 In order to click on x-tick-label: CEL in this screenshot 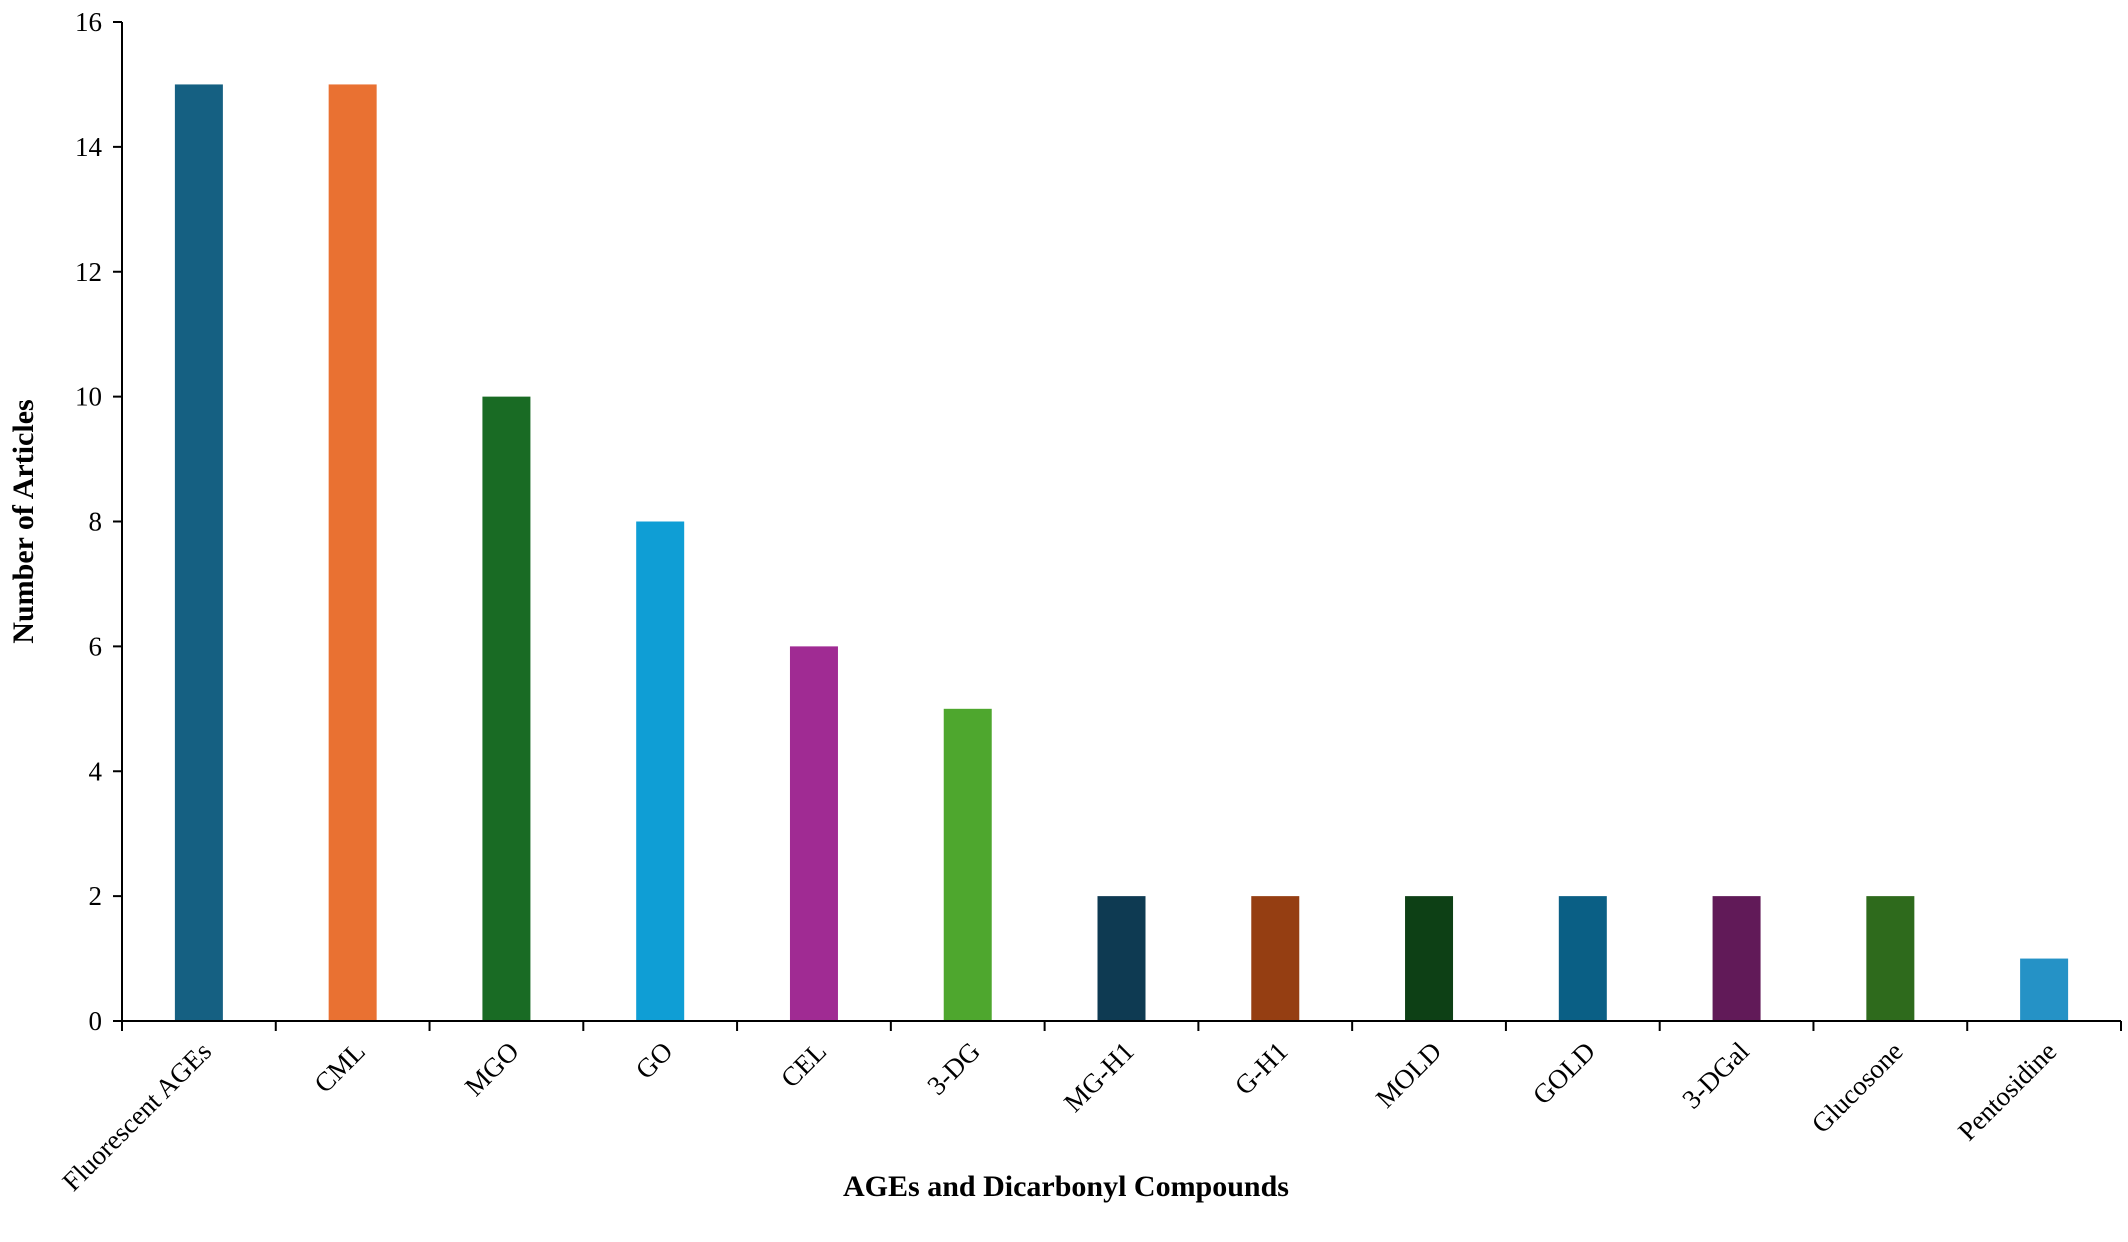, I will do `click(803, 1064)`.